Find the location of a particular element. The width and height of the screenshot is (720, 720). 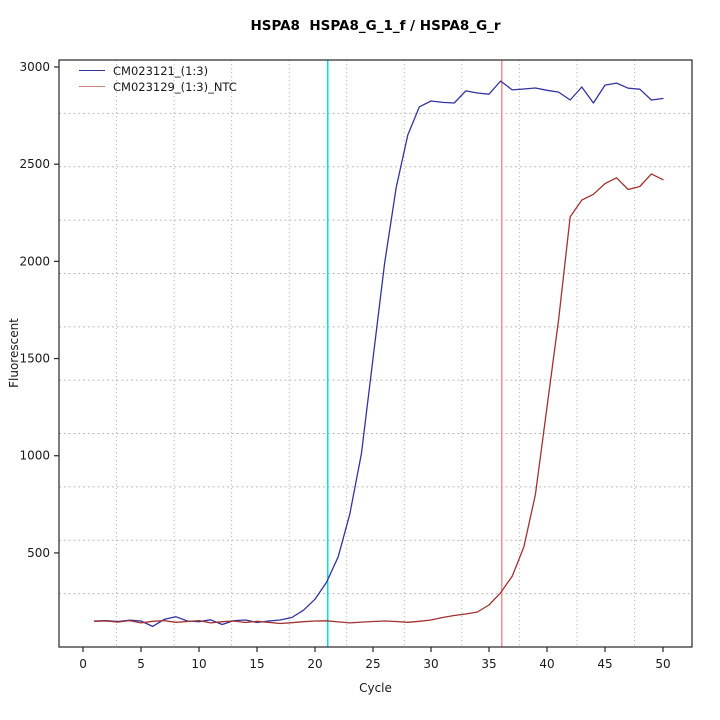

y-tick-label: 1500 is located at coordinates (34, 359).